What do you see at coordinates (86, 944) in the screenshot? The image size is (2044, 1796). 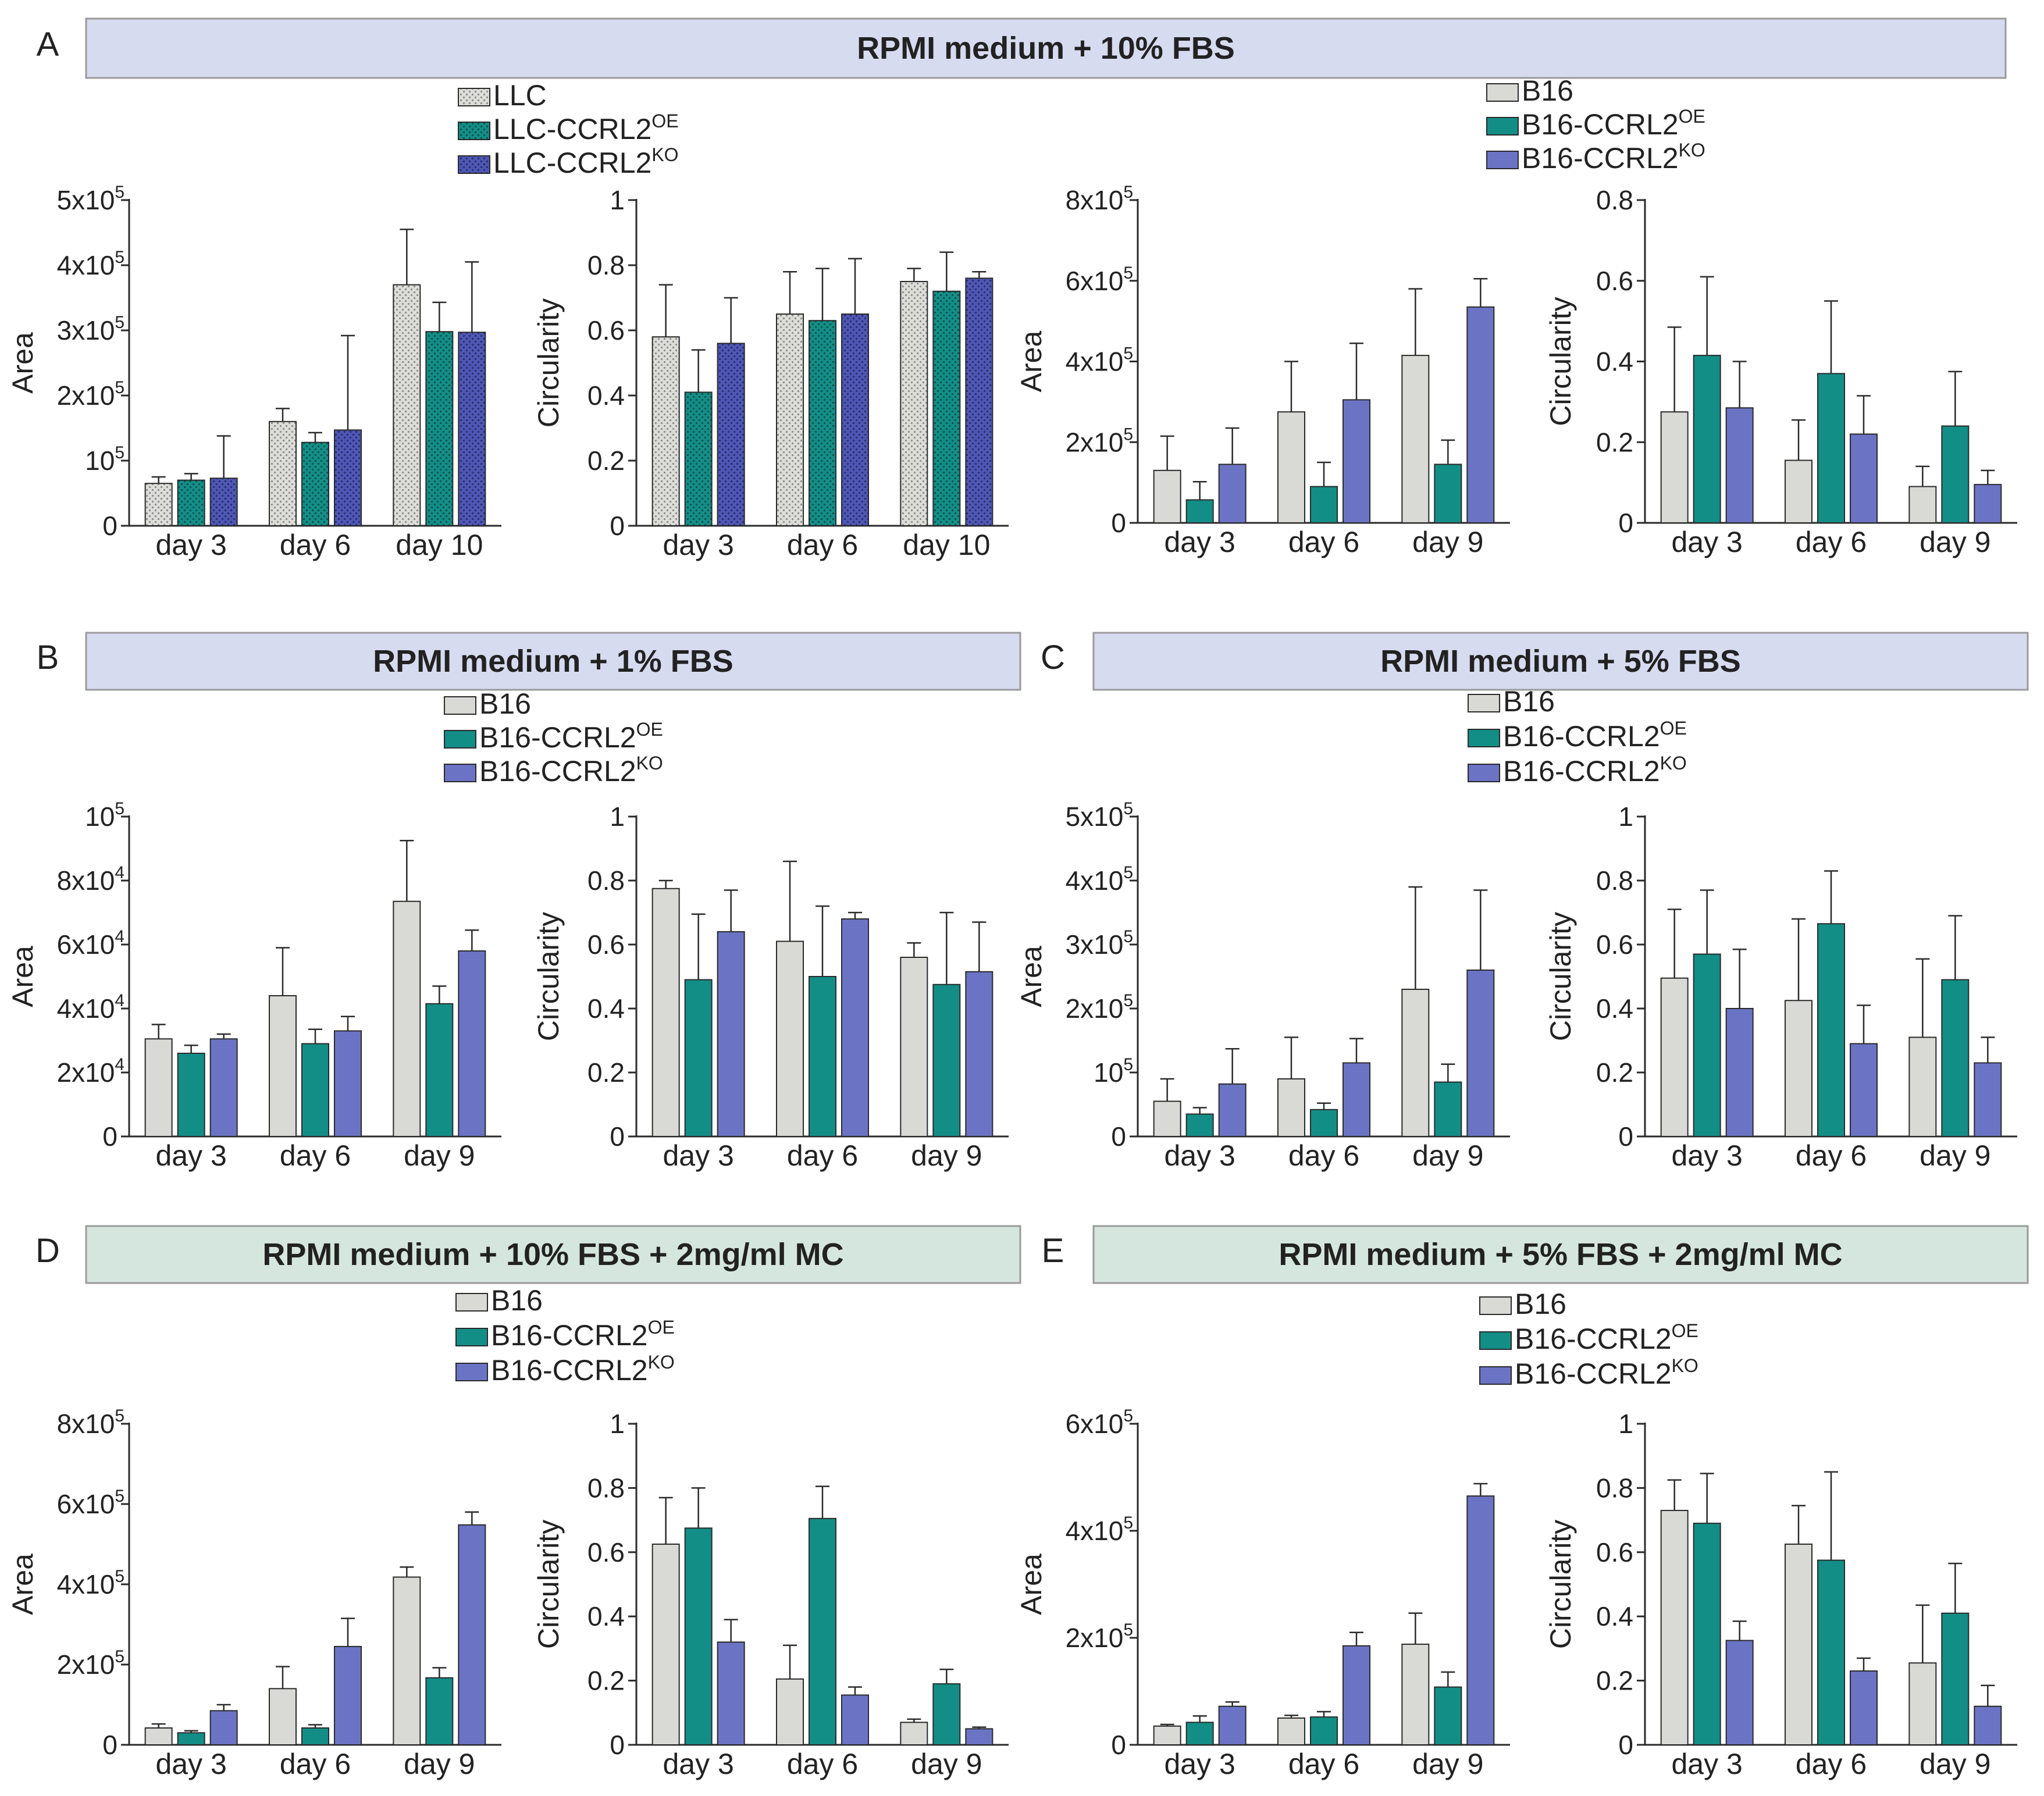 I see `y-tick-mantissa: 6x10` at bounding box center [86, 944].